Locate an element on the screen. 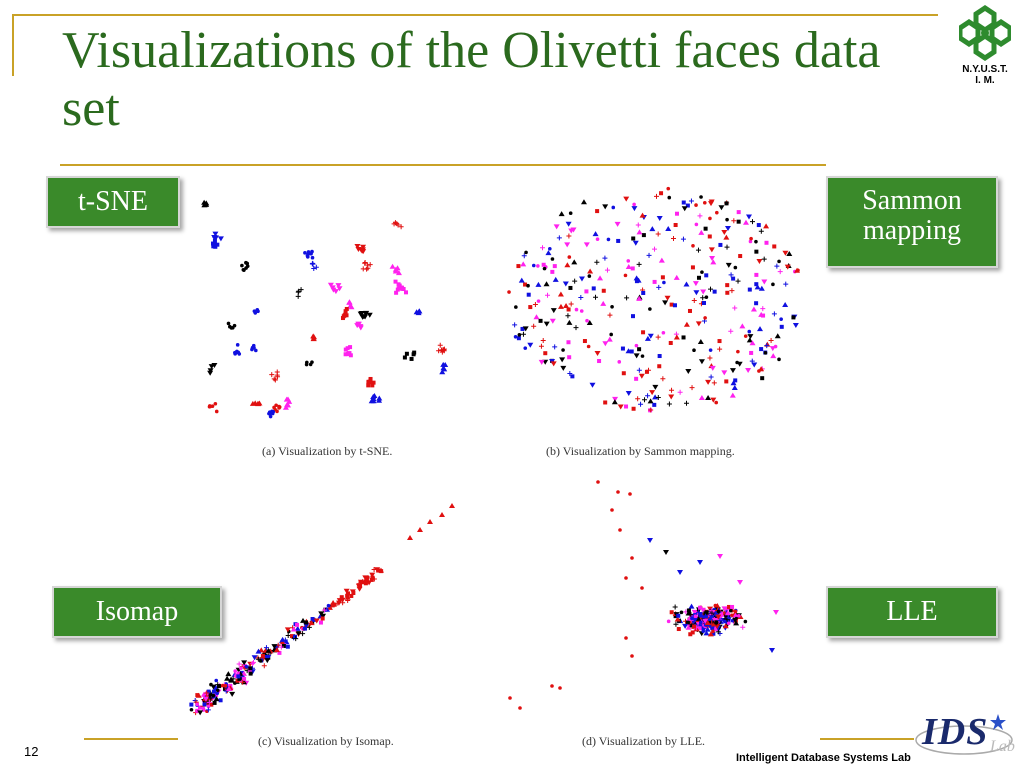  footer-rule-left is located at coordinates (131, 739).